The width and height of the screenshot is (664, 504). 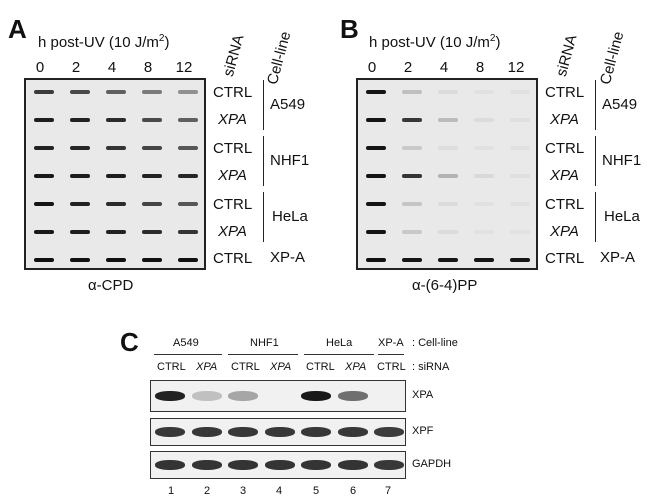 What do you see at coordinates (612, 58) in the screenshot?
I see `panel-b-cellline-column-label: Cell-line` at bounding box center [612, 58].